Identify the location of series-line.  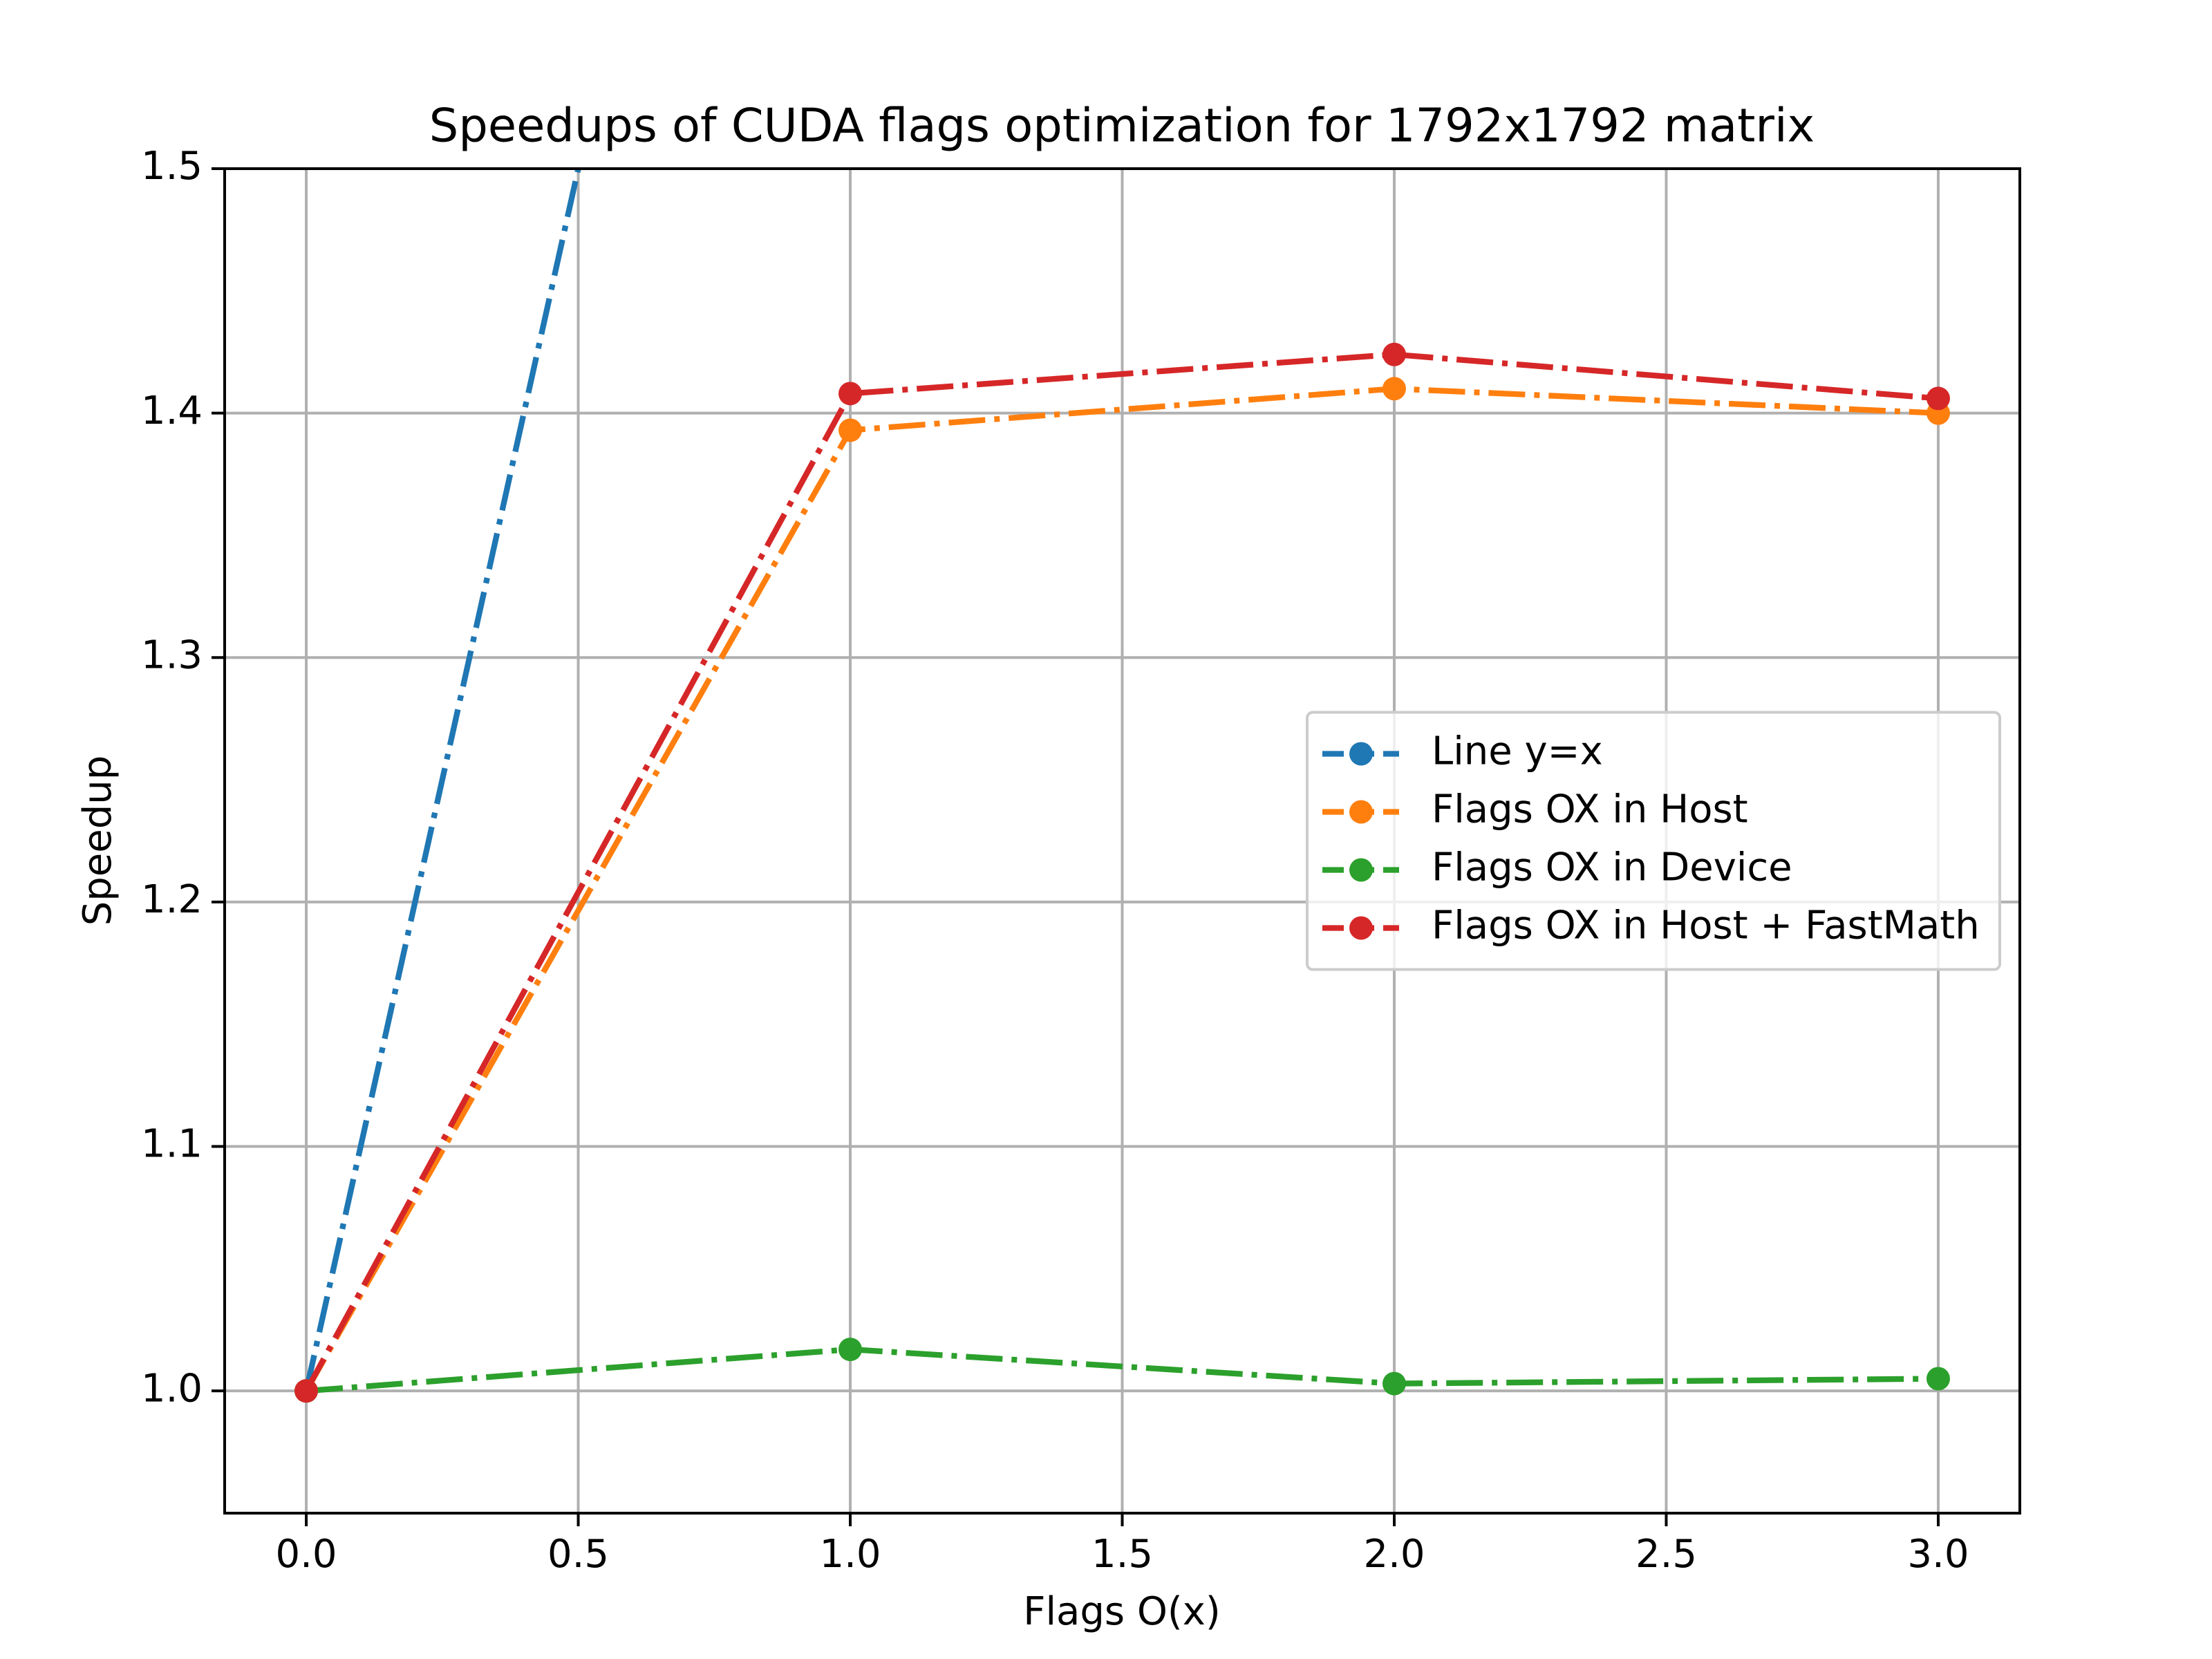
(1122, 1370).